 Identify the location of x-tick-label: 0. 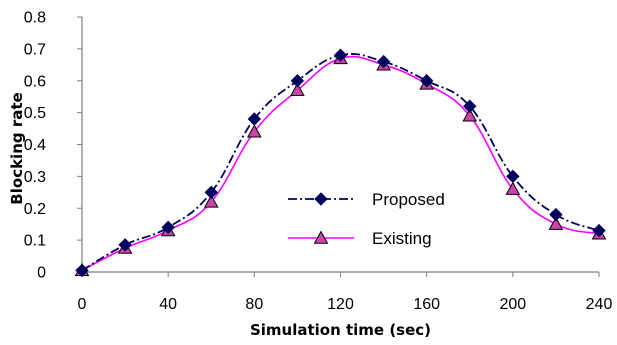
(82, 304).